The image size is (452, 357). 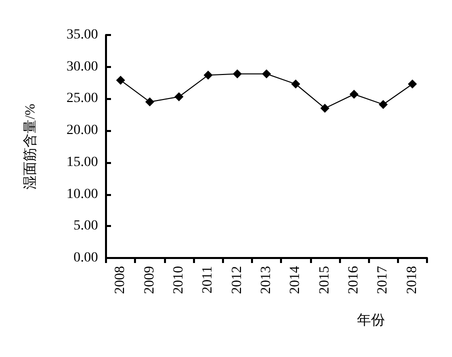 What do you see at coordinates (86, 226) in the screenshot?
I see `y-tick-label: 5.00` at bounding box center [86, 226].